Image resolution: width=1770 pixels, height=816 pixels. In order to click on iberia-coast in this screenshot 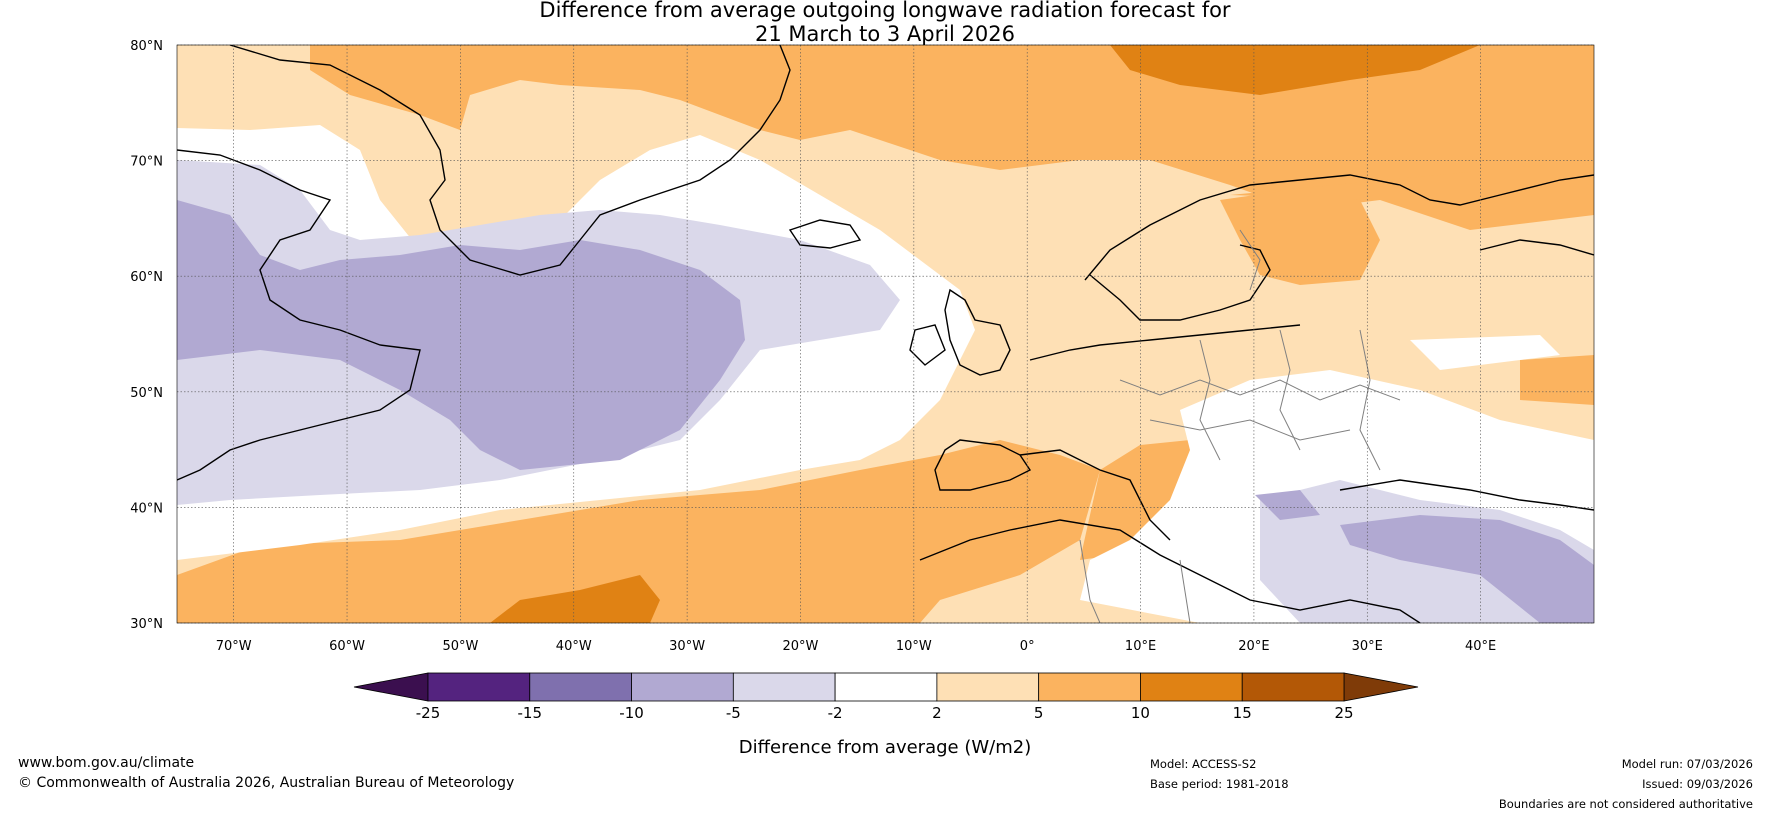, I will do `click(983, 465)`.